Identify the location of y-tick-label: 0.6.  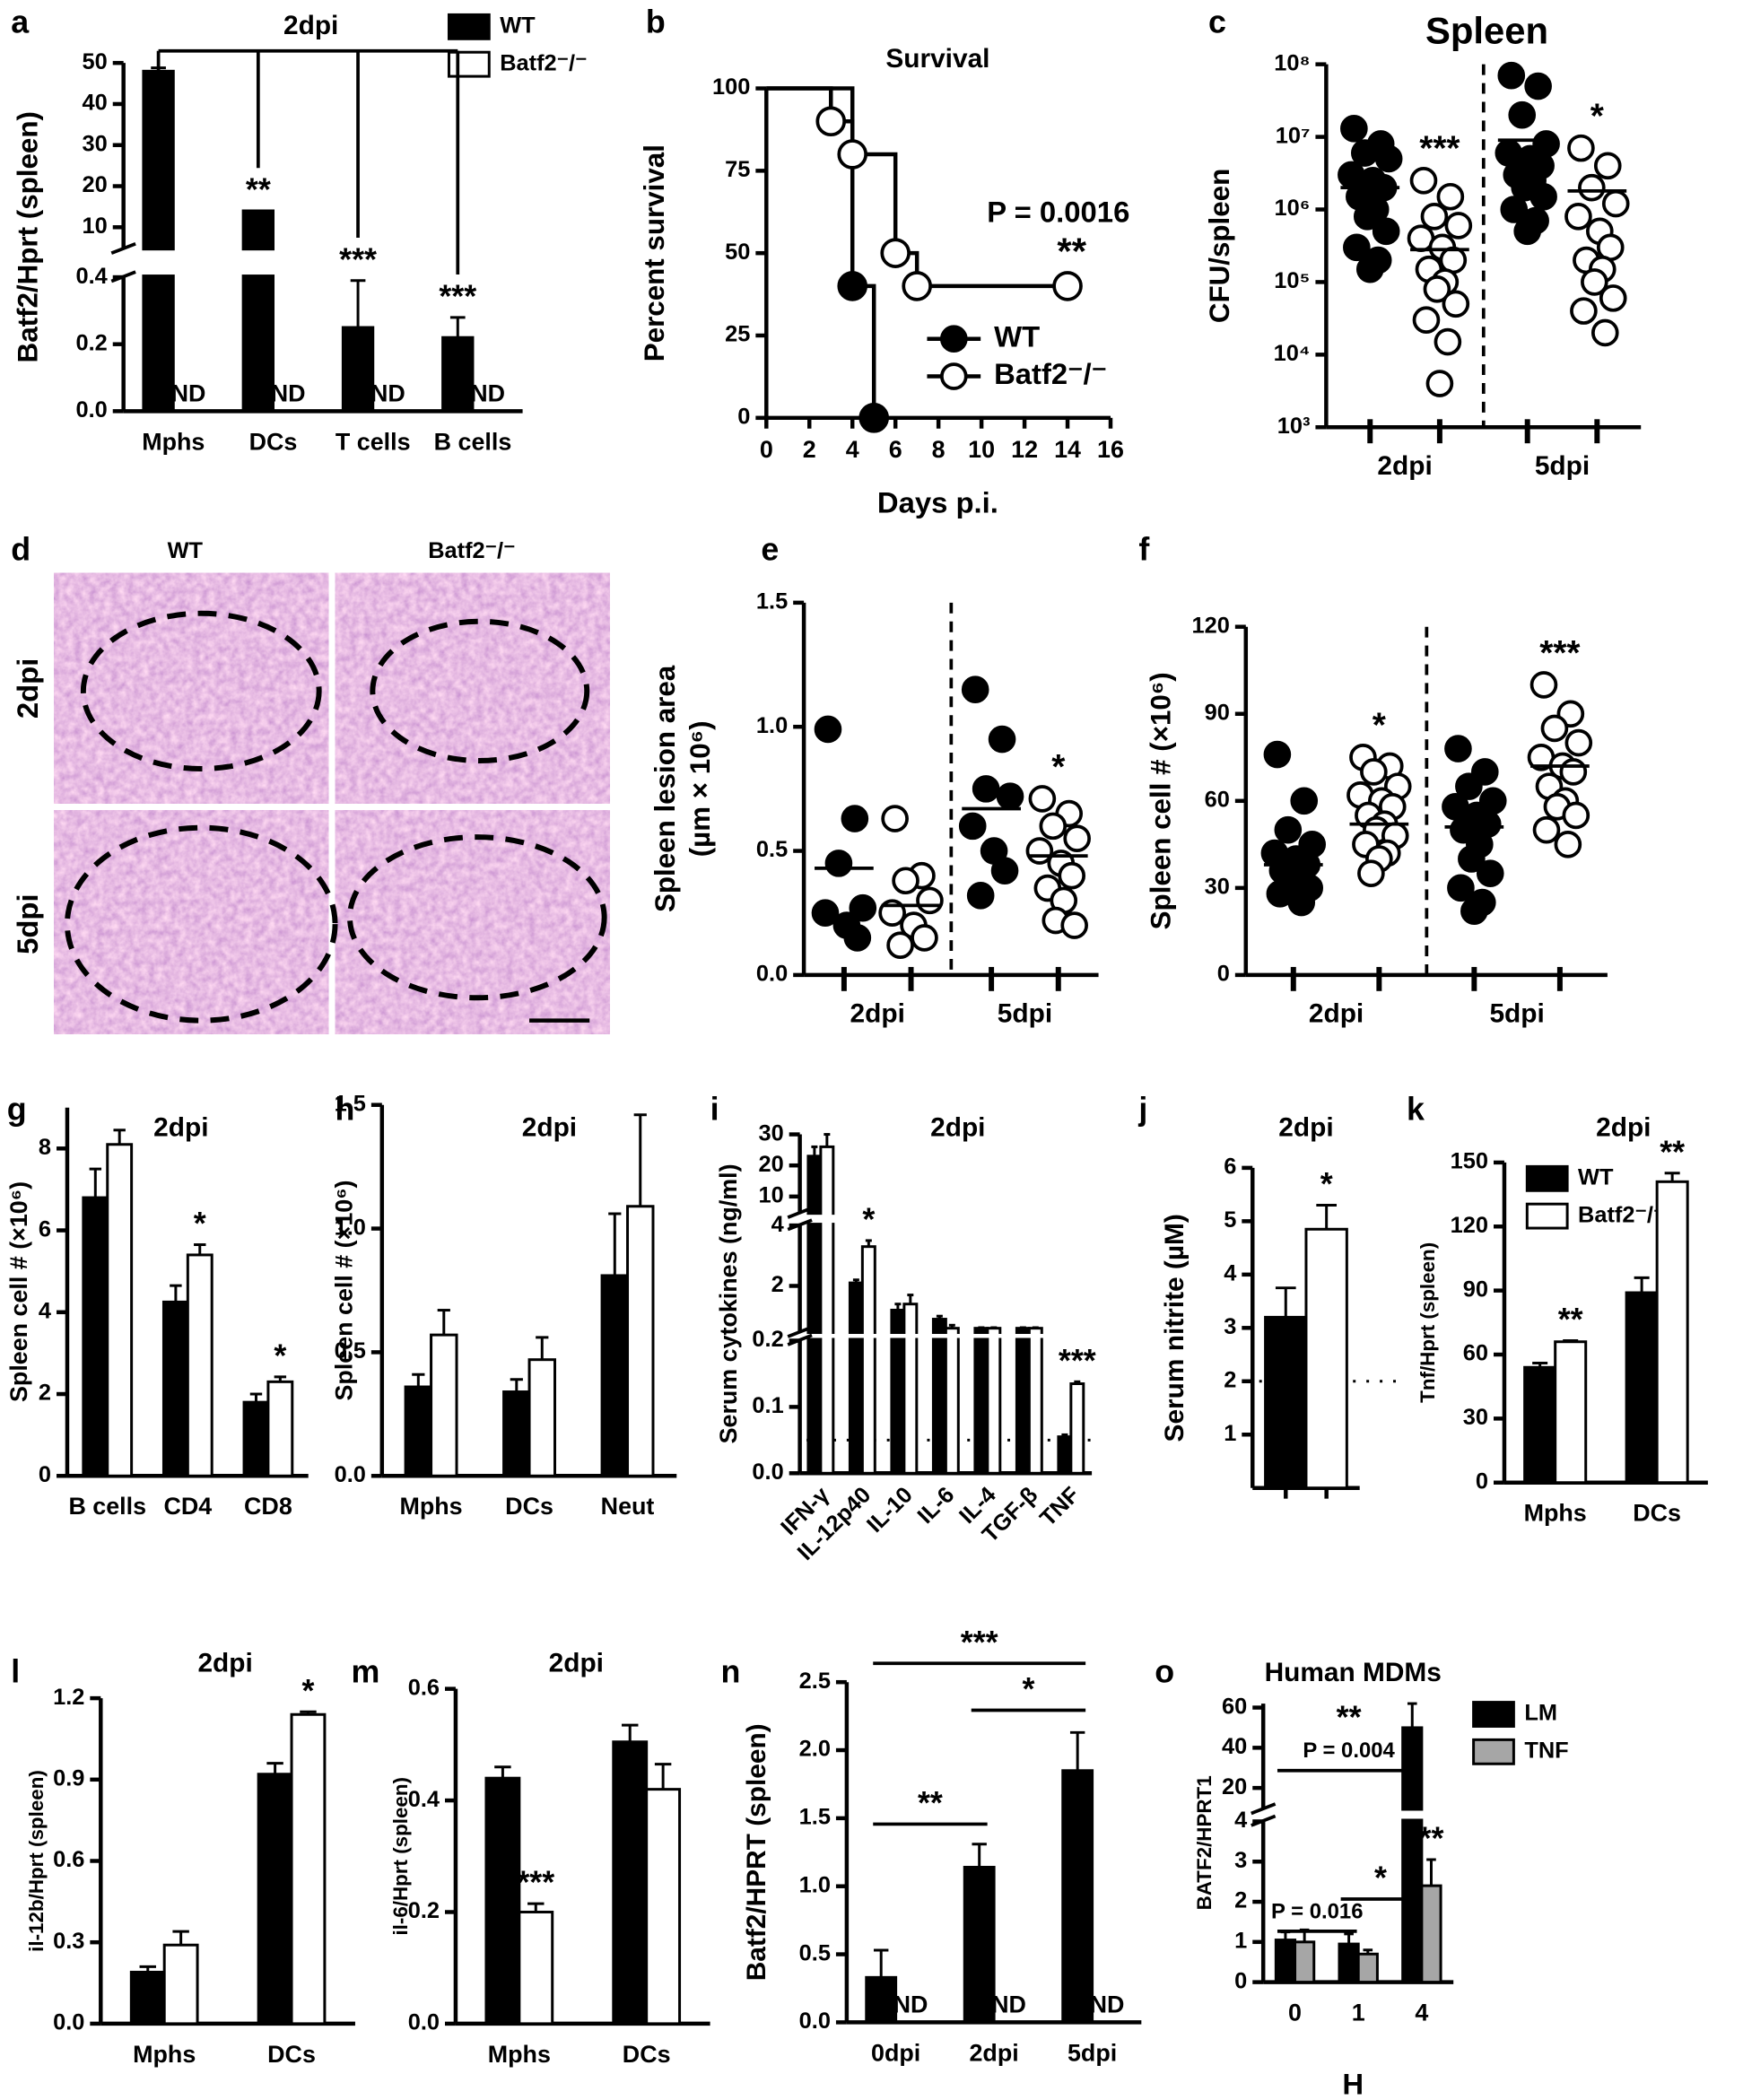
(68, 1860).